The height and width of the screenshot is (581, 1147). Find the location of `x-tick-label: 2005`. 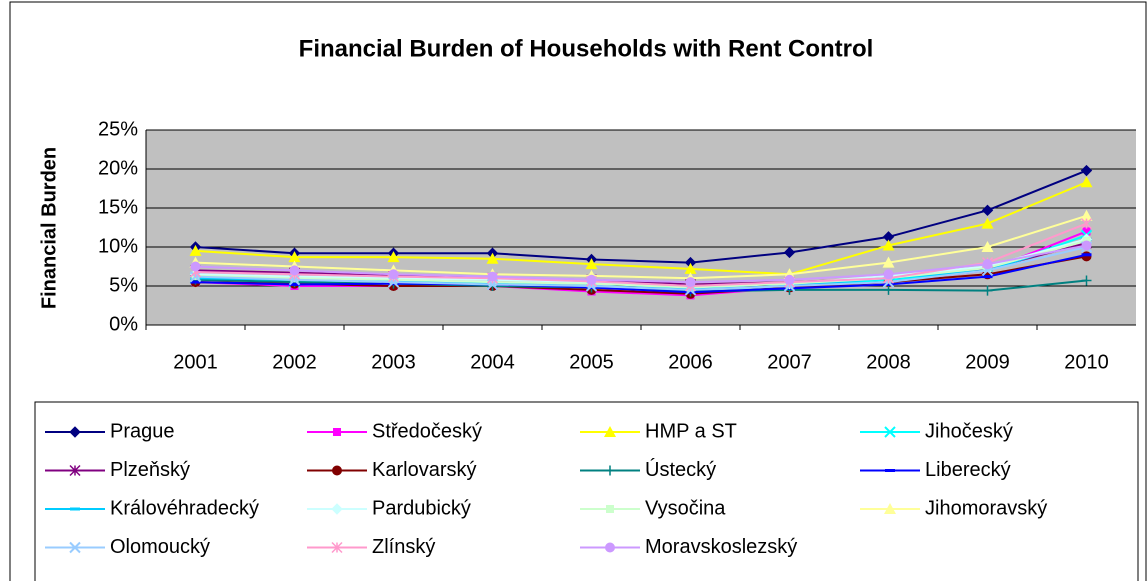

x-tick-label: 2005 is located at coordinates (591, 362).